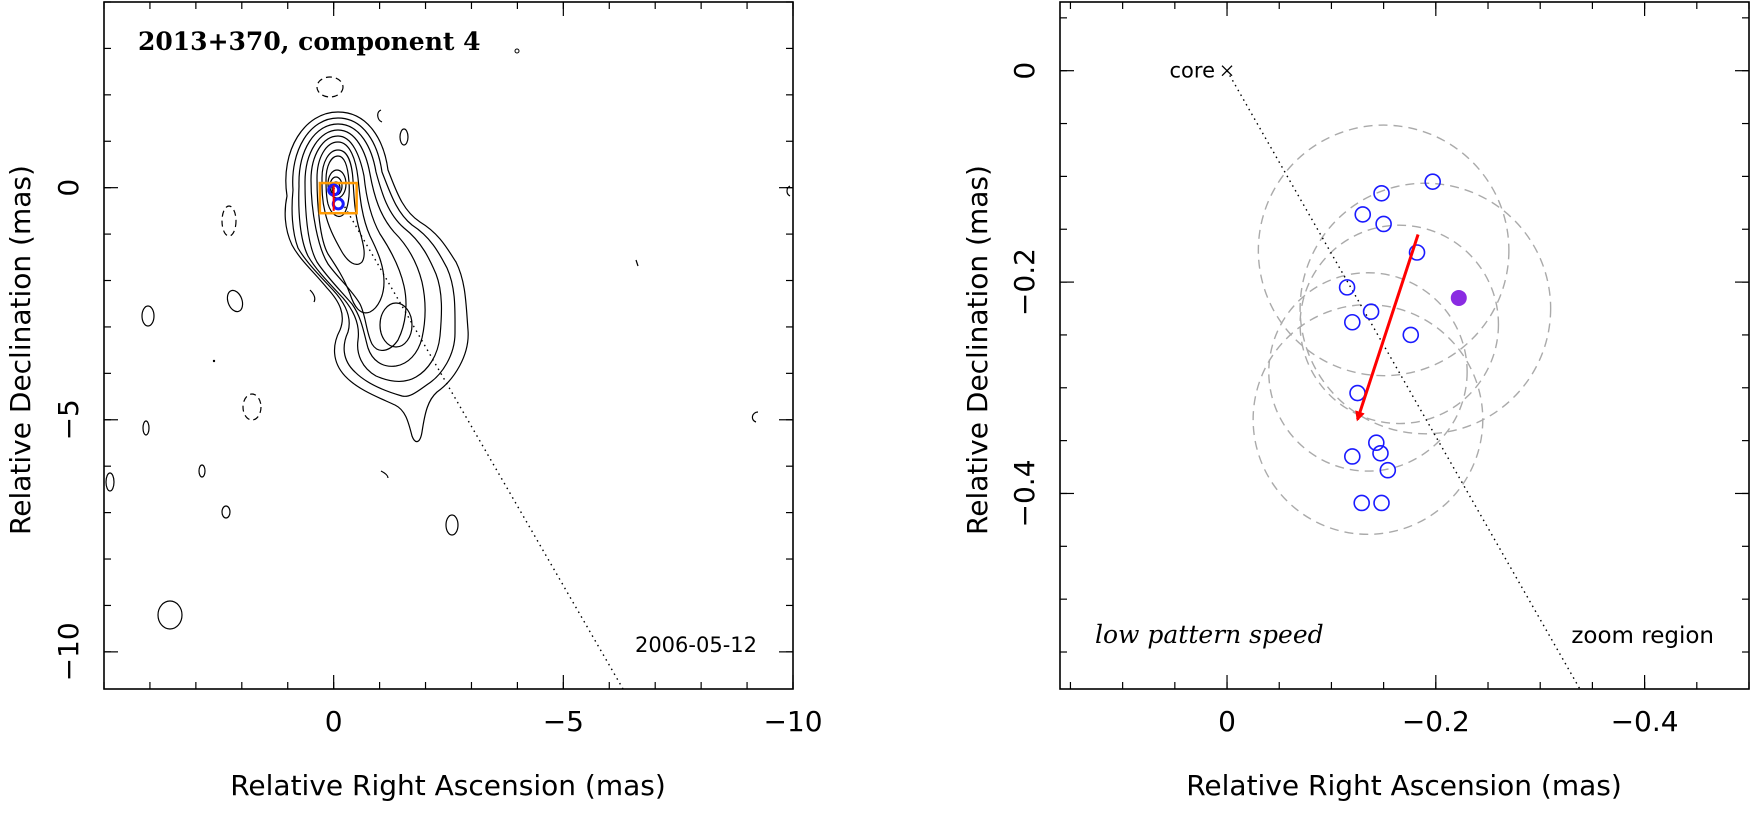 Image resolution: width=1751 pixels, height=813 pixels. Describe the element at coordinates (517, 51) in the screenshot. I see `title-dot` at that location.